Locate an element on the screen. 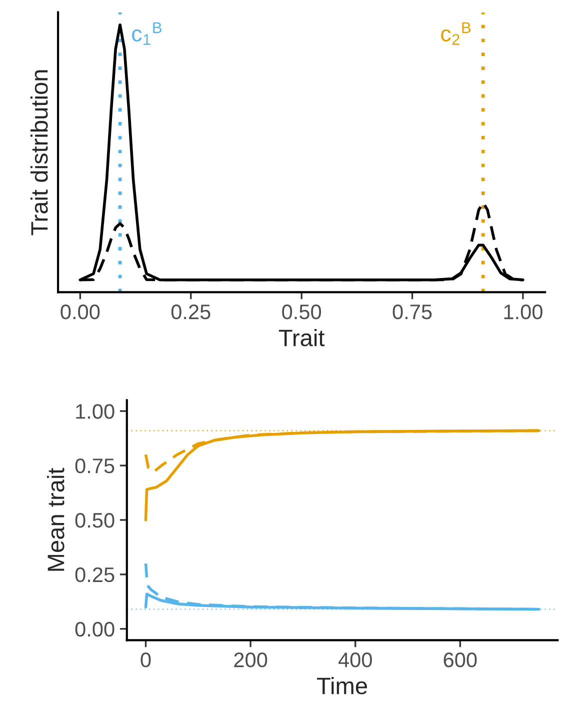 This screenshot has width=569, height=725. x-tick-label: 600 is located at coordinates (460, 660).